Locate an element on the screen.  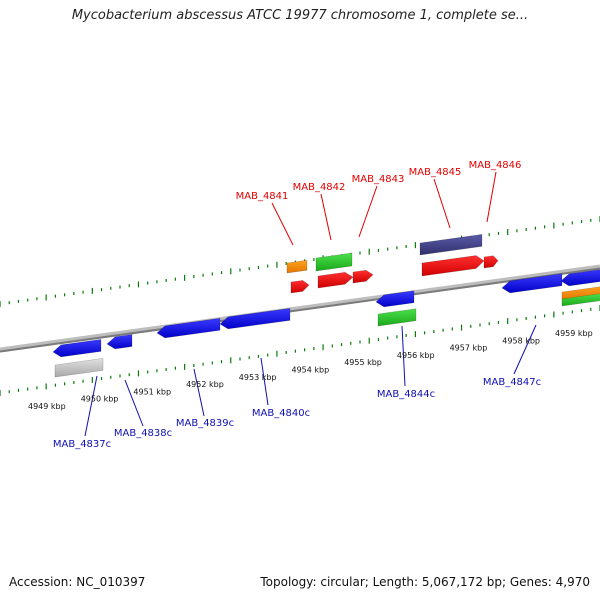
scale-label: 4952 kbp is located at coordinates (205, 384).